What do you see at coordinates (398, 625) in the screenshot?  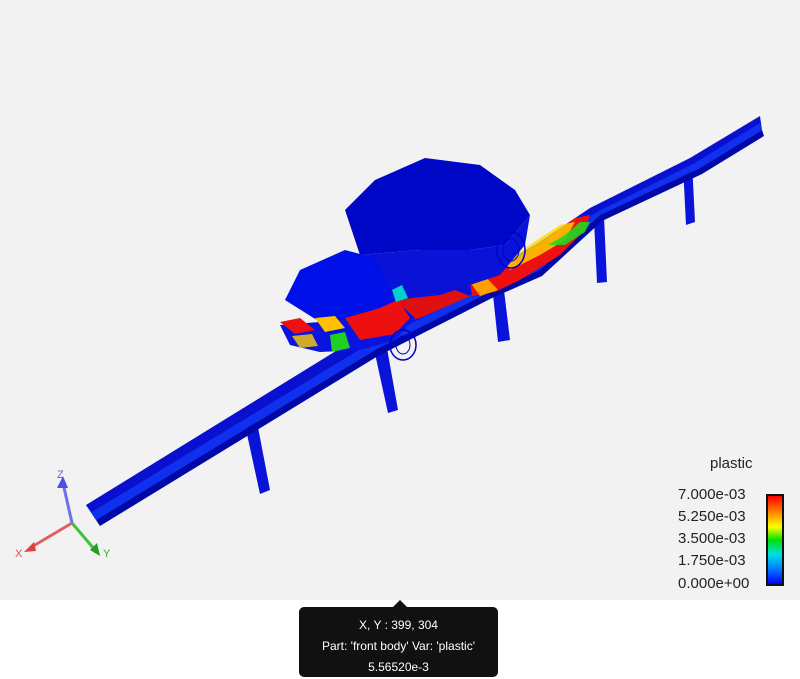 I see `tooltip-coords: X, Y : 399, 304` at bounding box center [398, 625].